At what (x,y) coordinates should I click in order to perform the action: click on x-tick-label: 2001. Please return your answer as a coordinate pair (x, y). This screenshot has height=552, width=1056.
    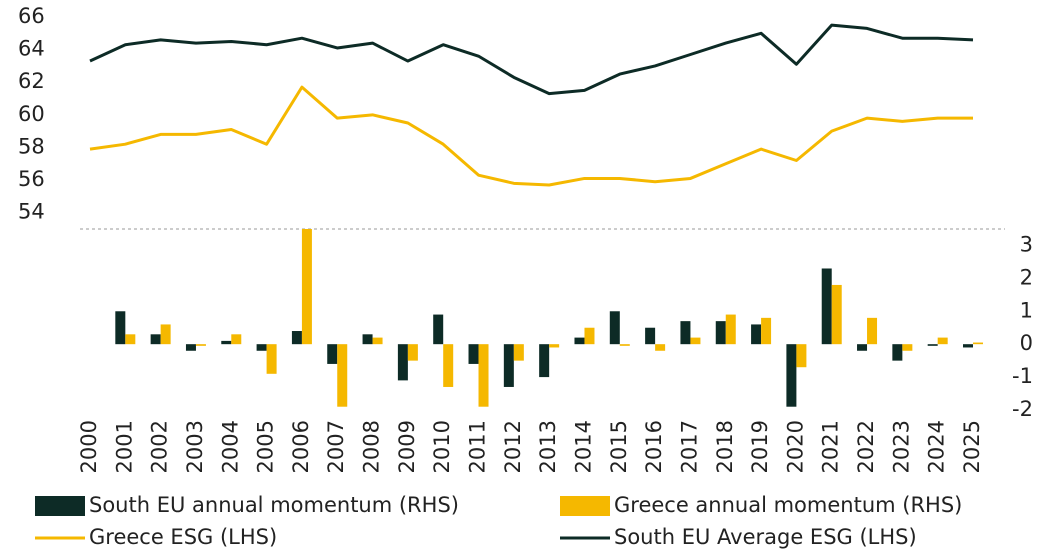
    Looking at the image, I should click on (124, 446).